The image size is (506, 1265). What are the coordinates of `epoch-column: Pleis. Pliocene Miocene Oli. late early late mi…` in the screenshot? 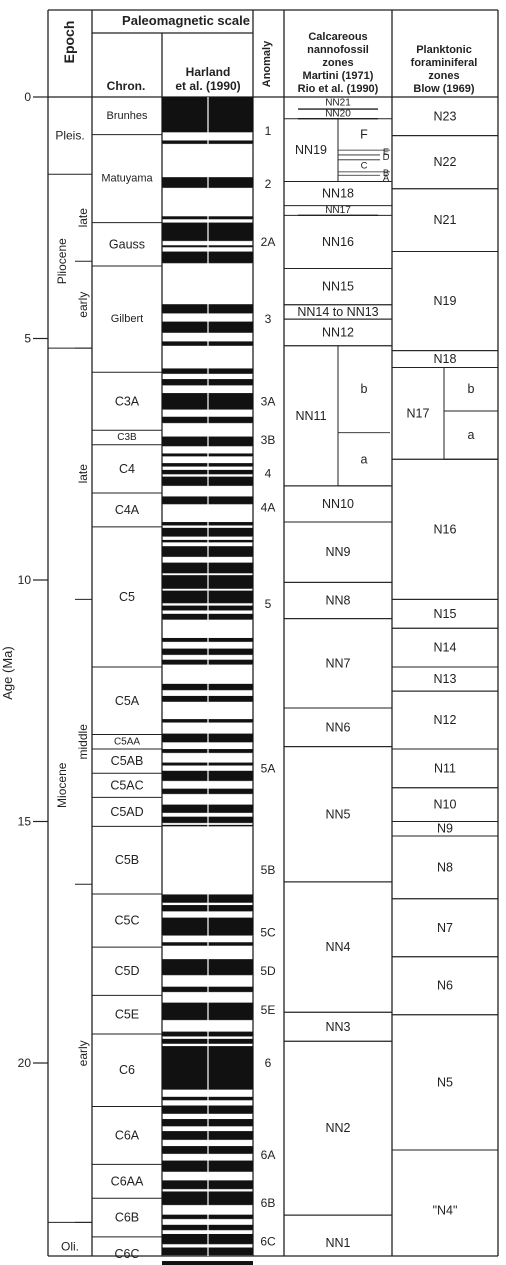 It's located at (70, 691).